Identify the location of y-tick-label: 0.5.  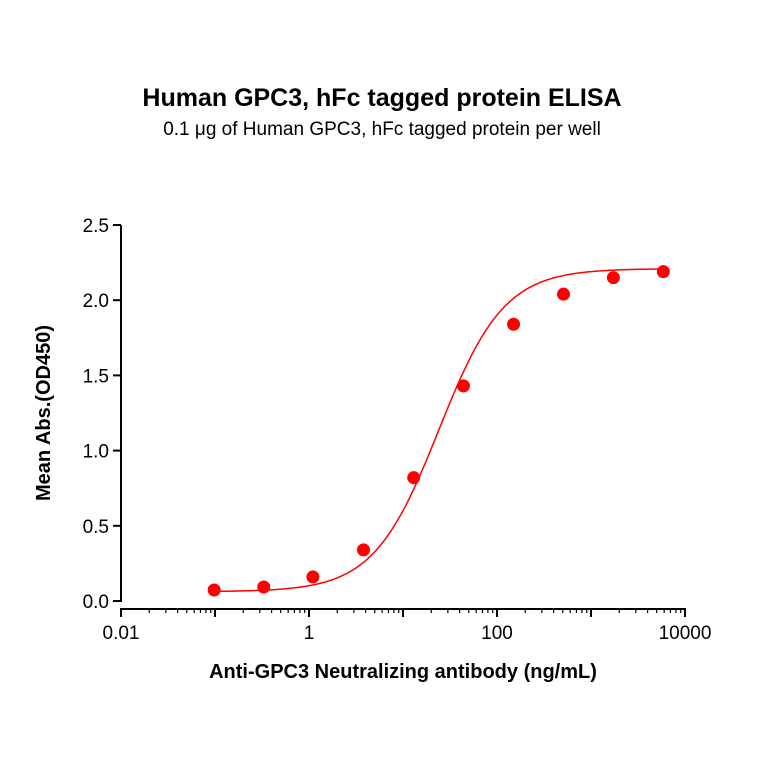
(96, 527).